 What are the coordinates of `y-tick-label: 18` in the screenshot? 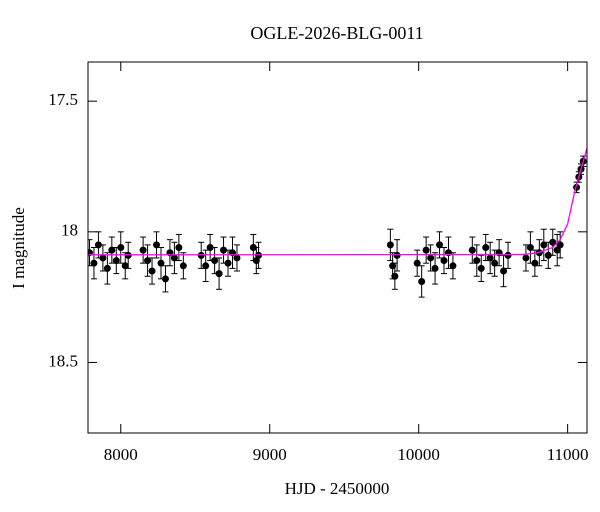 It's located at (69, 230).